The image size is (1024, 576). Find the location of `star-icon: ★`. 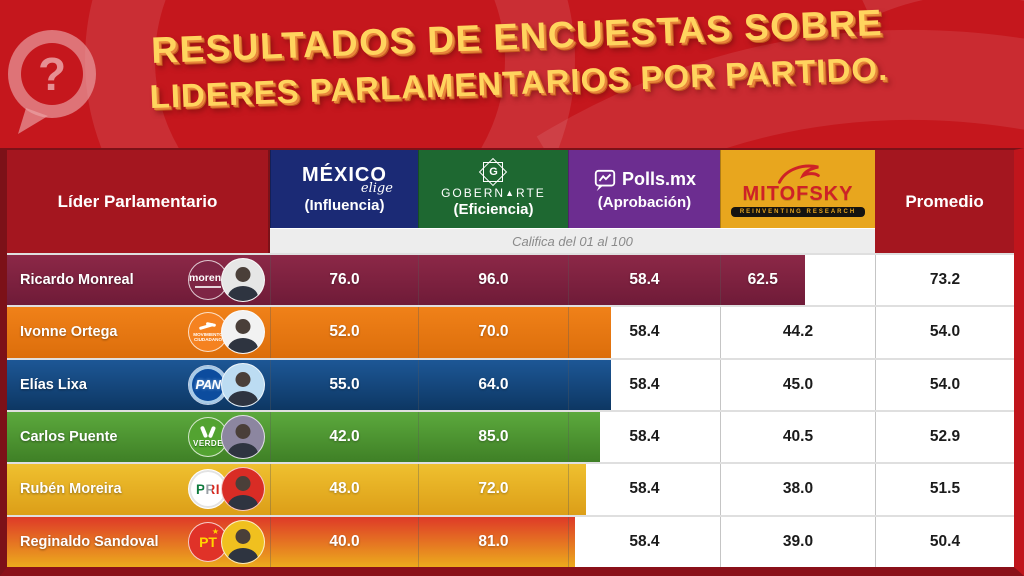

star-icon: ★ is located at coordinates (215, 531).